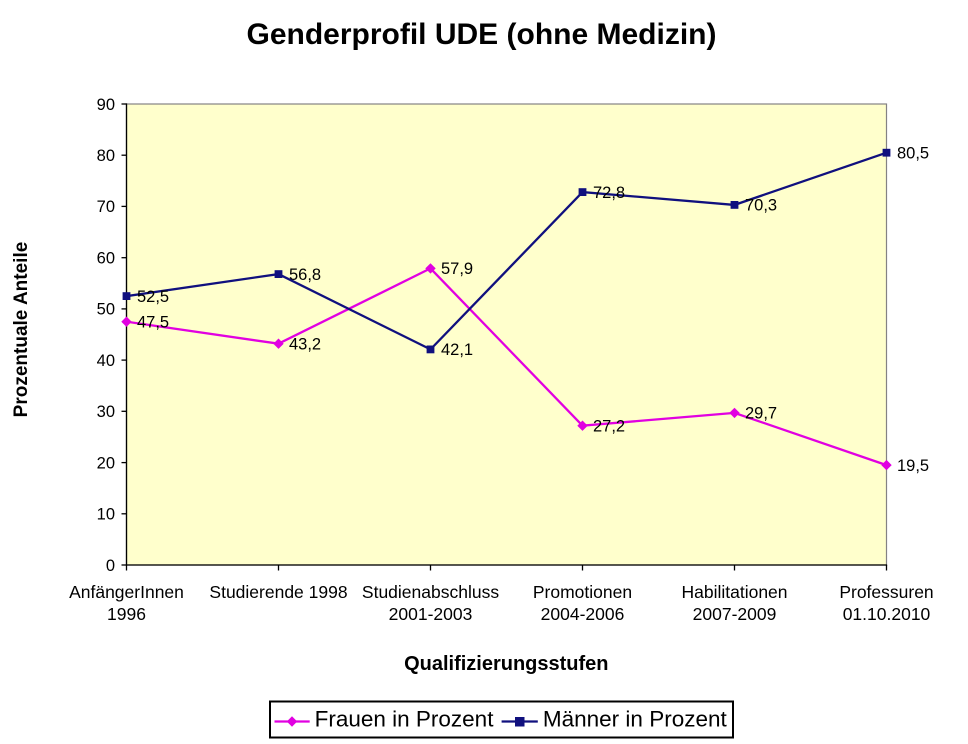 The height and width of the screenshot is (744, 968). Describe the element at coordinates (106, 463) in the screenshot. I see `svg-text: 20` at that location.